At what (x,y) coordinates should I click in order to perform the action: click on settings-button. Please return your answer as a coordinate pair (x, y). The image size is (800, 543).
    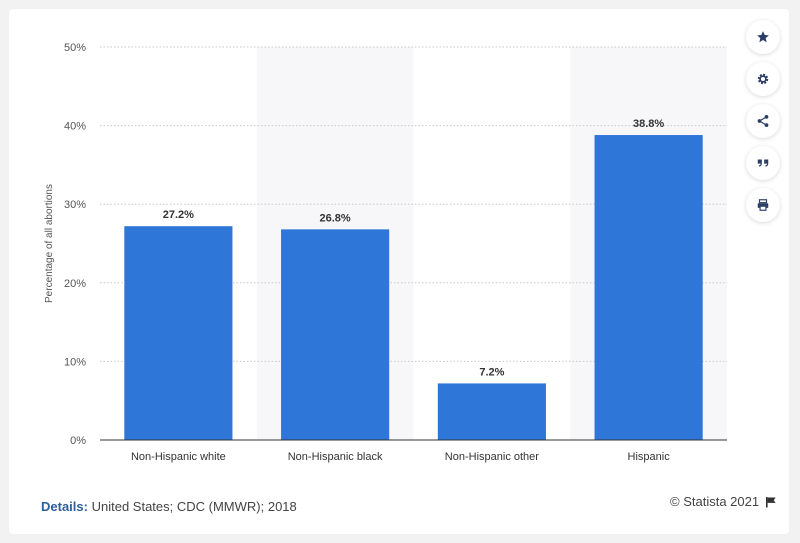
    Looking at the image, I should click on (763, 79).